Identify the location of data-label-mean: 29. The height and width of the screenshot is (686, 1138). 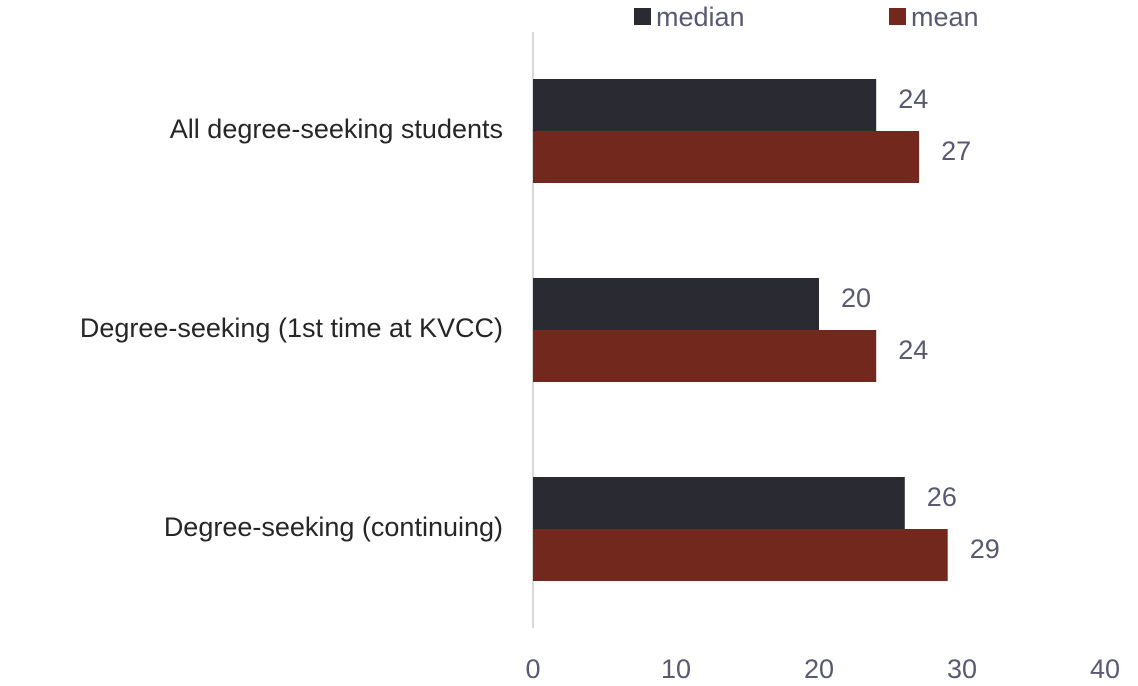
(985, 549).